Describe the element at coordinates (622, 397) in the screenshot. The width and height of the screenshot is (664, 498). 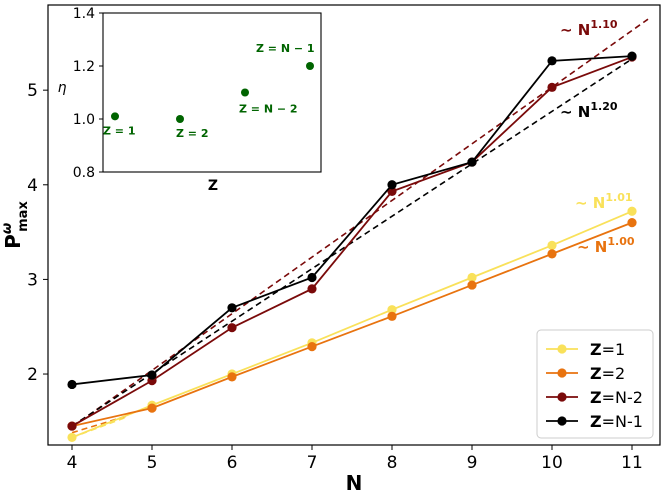
I see `legend-label-suffix: =N-2` at that location.